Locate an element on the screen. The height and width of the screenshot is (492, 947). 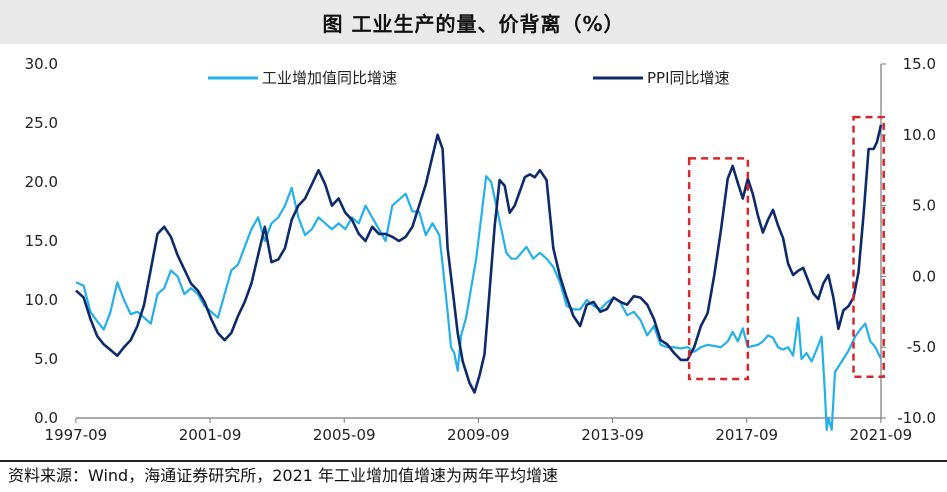
right-tick-label: 10.0 is located at coordinates (919, 135).